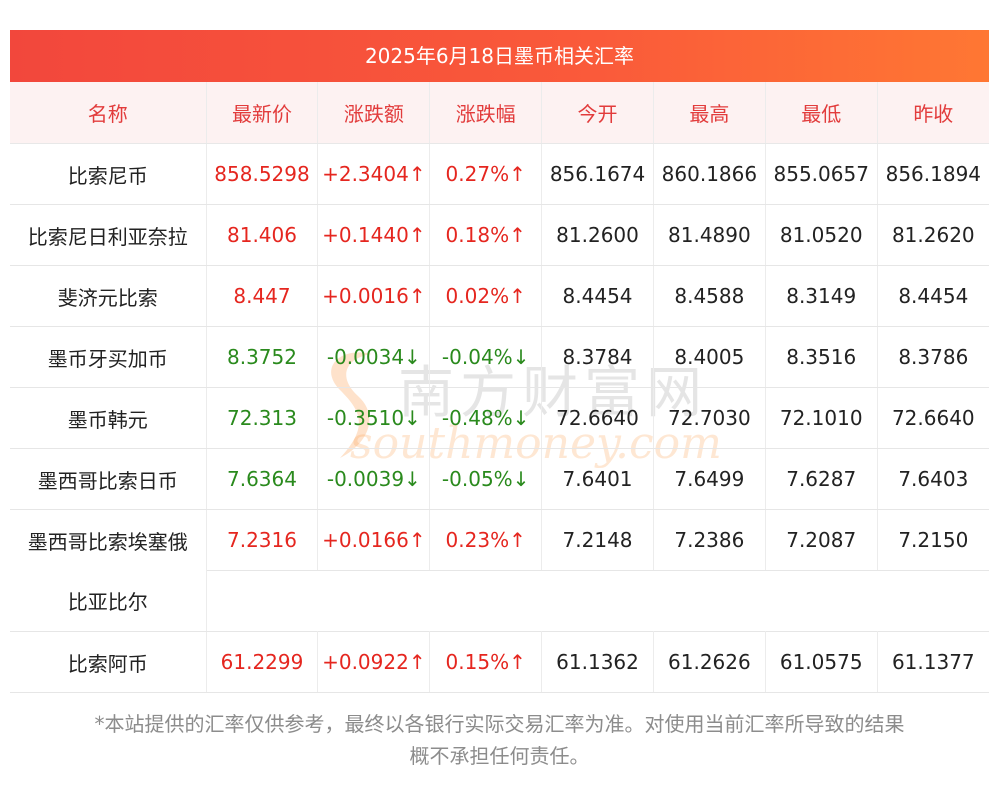  I want to click on latest-price: 8.447, so click(262, 296).